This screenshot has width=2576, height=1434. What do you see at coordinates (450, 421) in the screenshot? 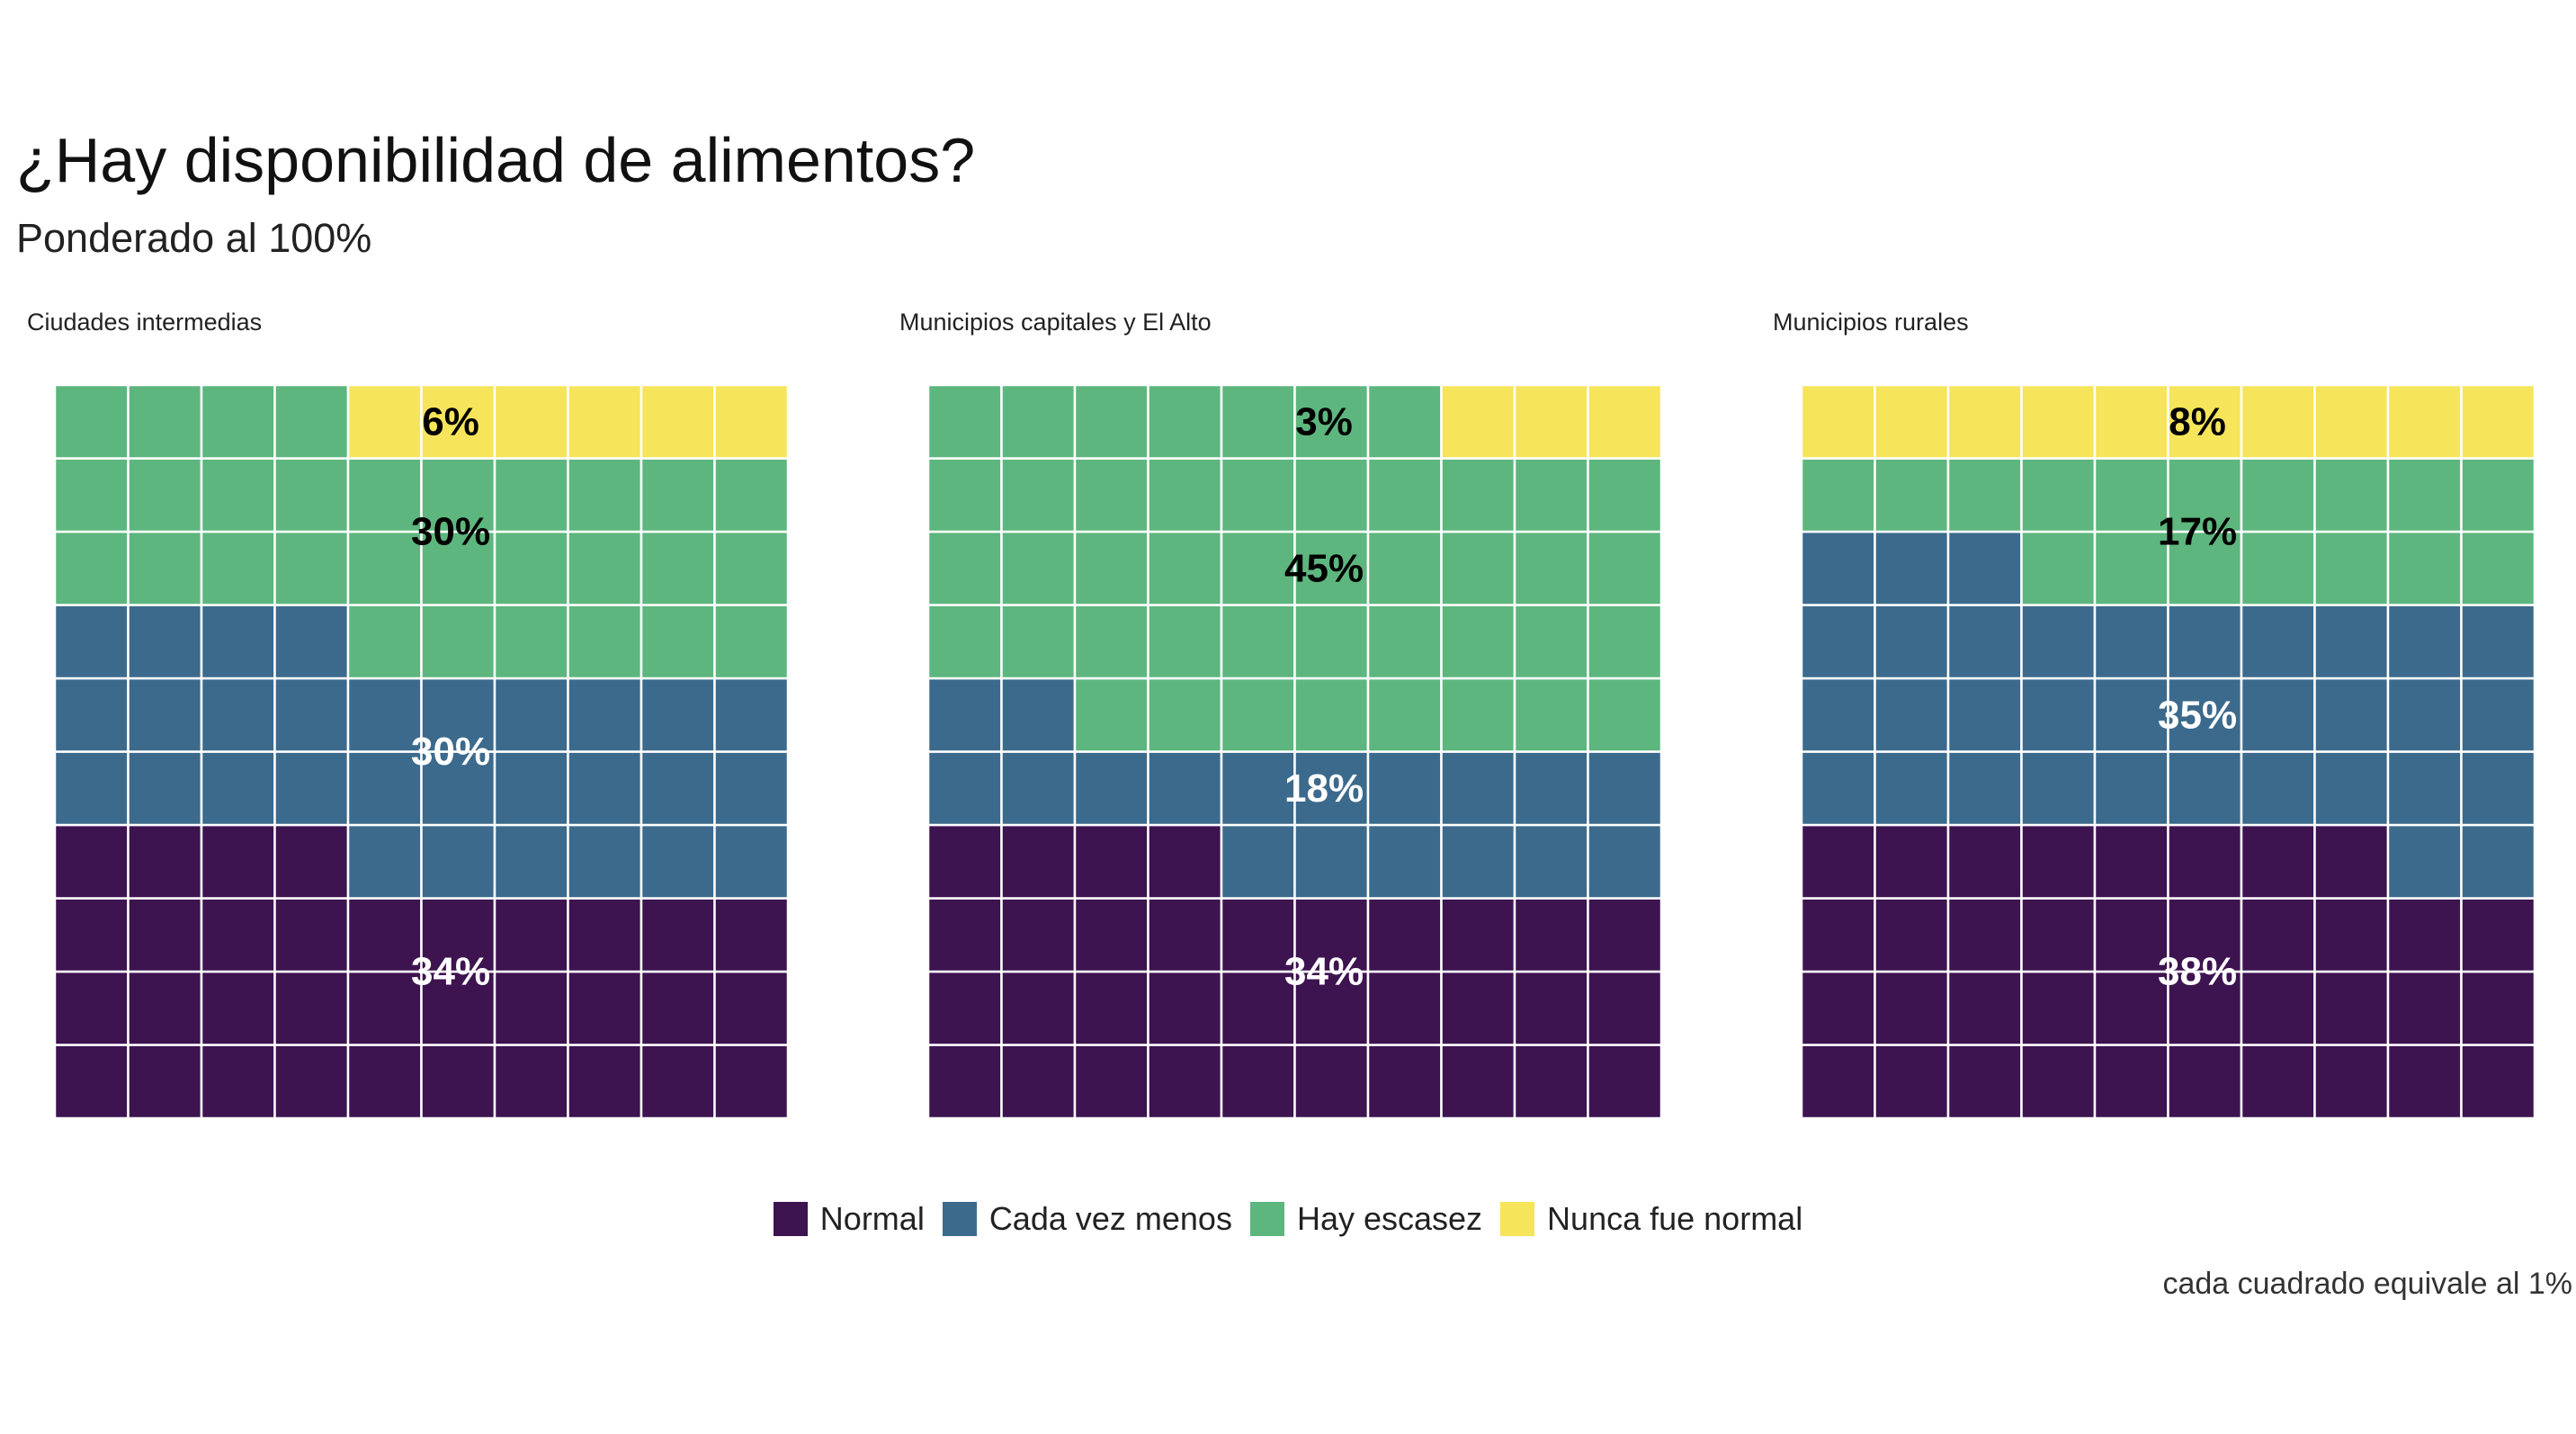
I see `data-label-nunca-fue-normal: 6%` at bounding box center [450, 421].